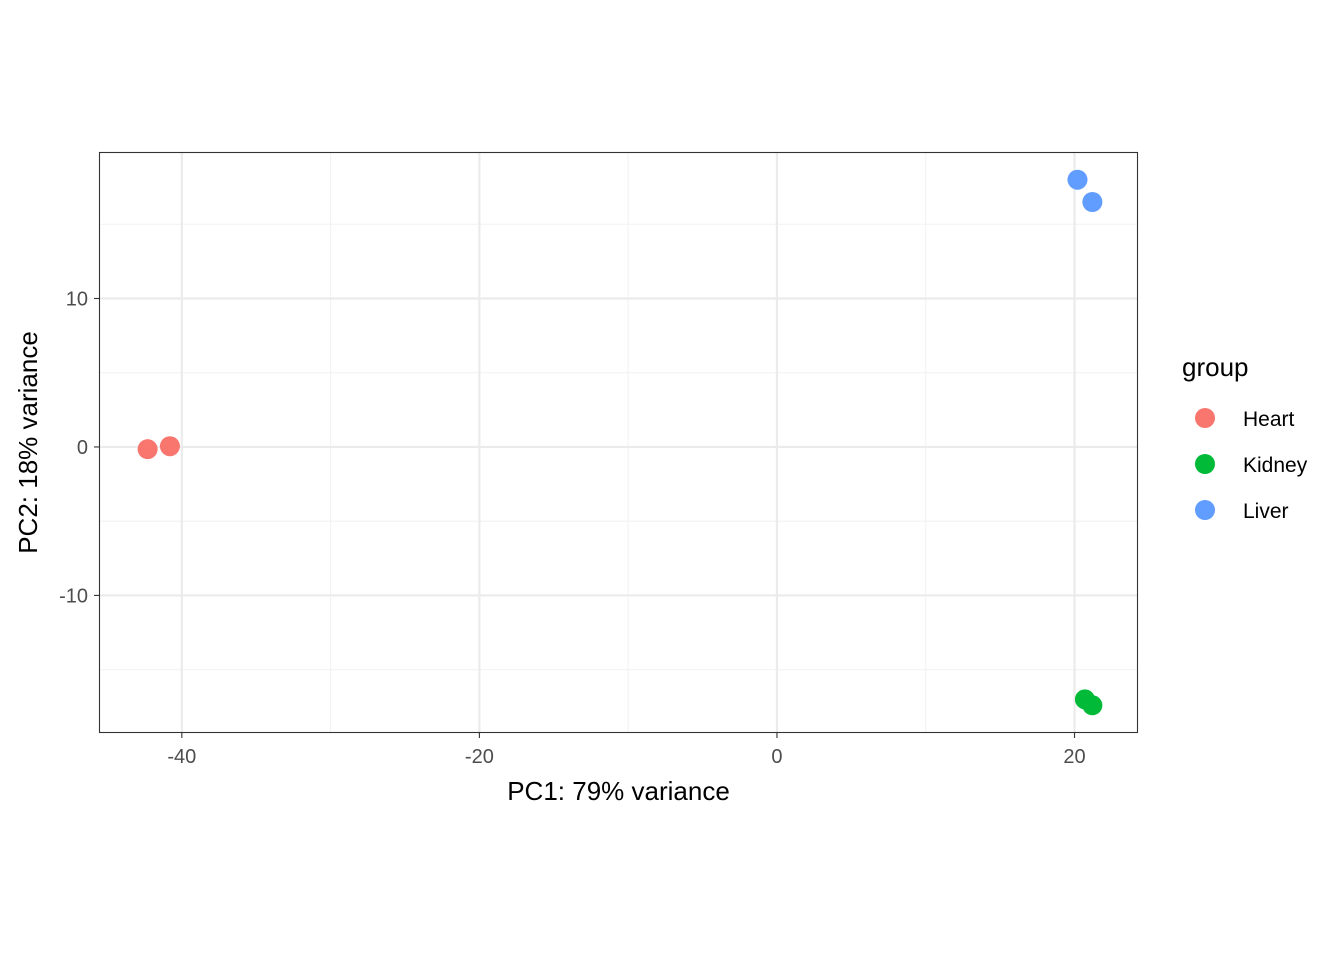 Image resolution: width=1344 pixels, height=960 pixels. Describe the element at coordinates (1215, 367) in the screenshot. I see `legend-title: group` at that location.